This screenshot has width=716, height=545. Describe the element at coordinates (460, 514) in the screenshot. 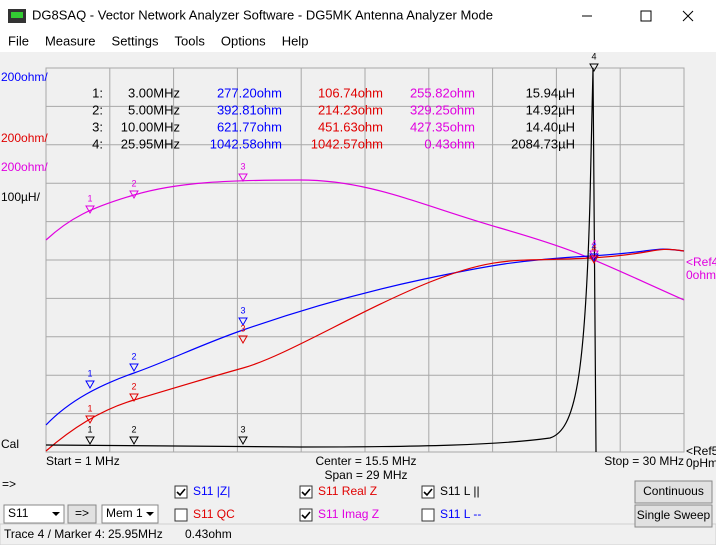

I see `trace-label: S11 L --` at that location.